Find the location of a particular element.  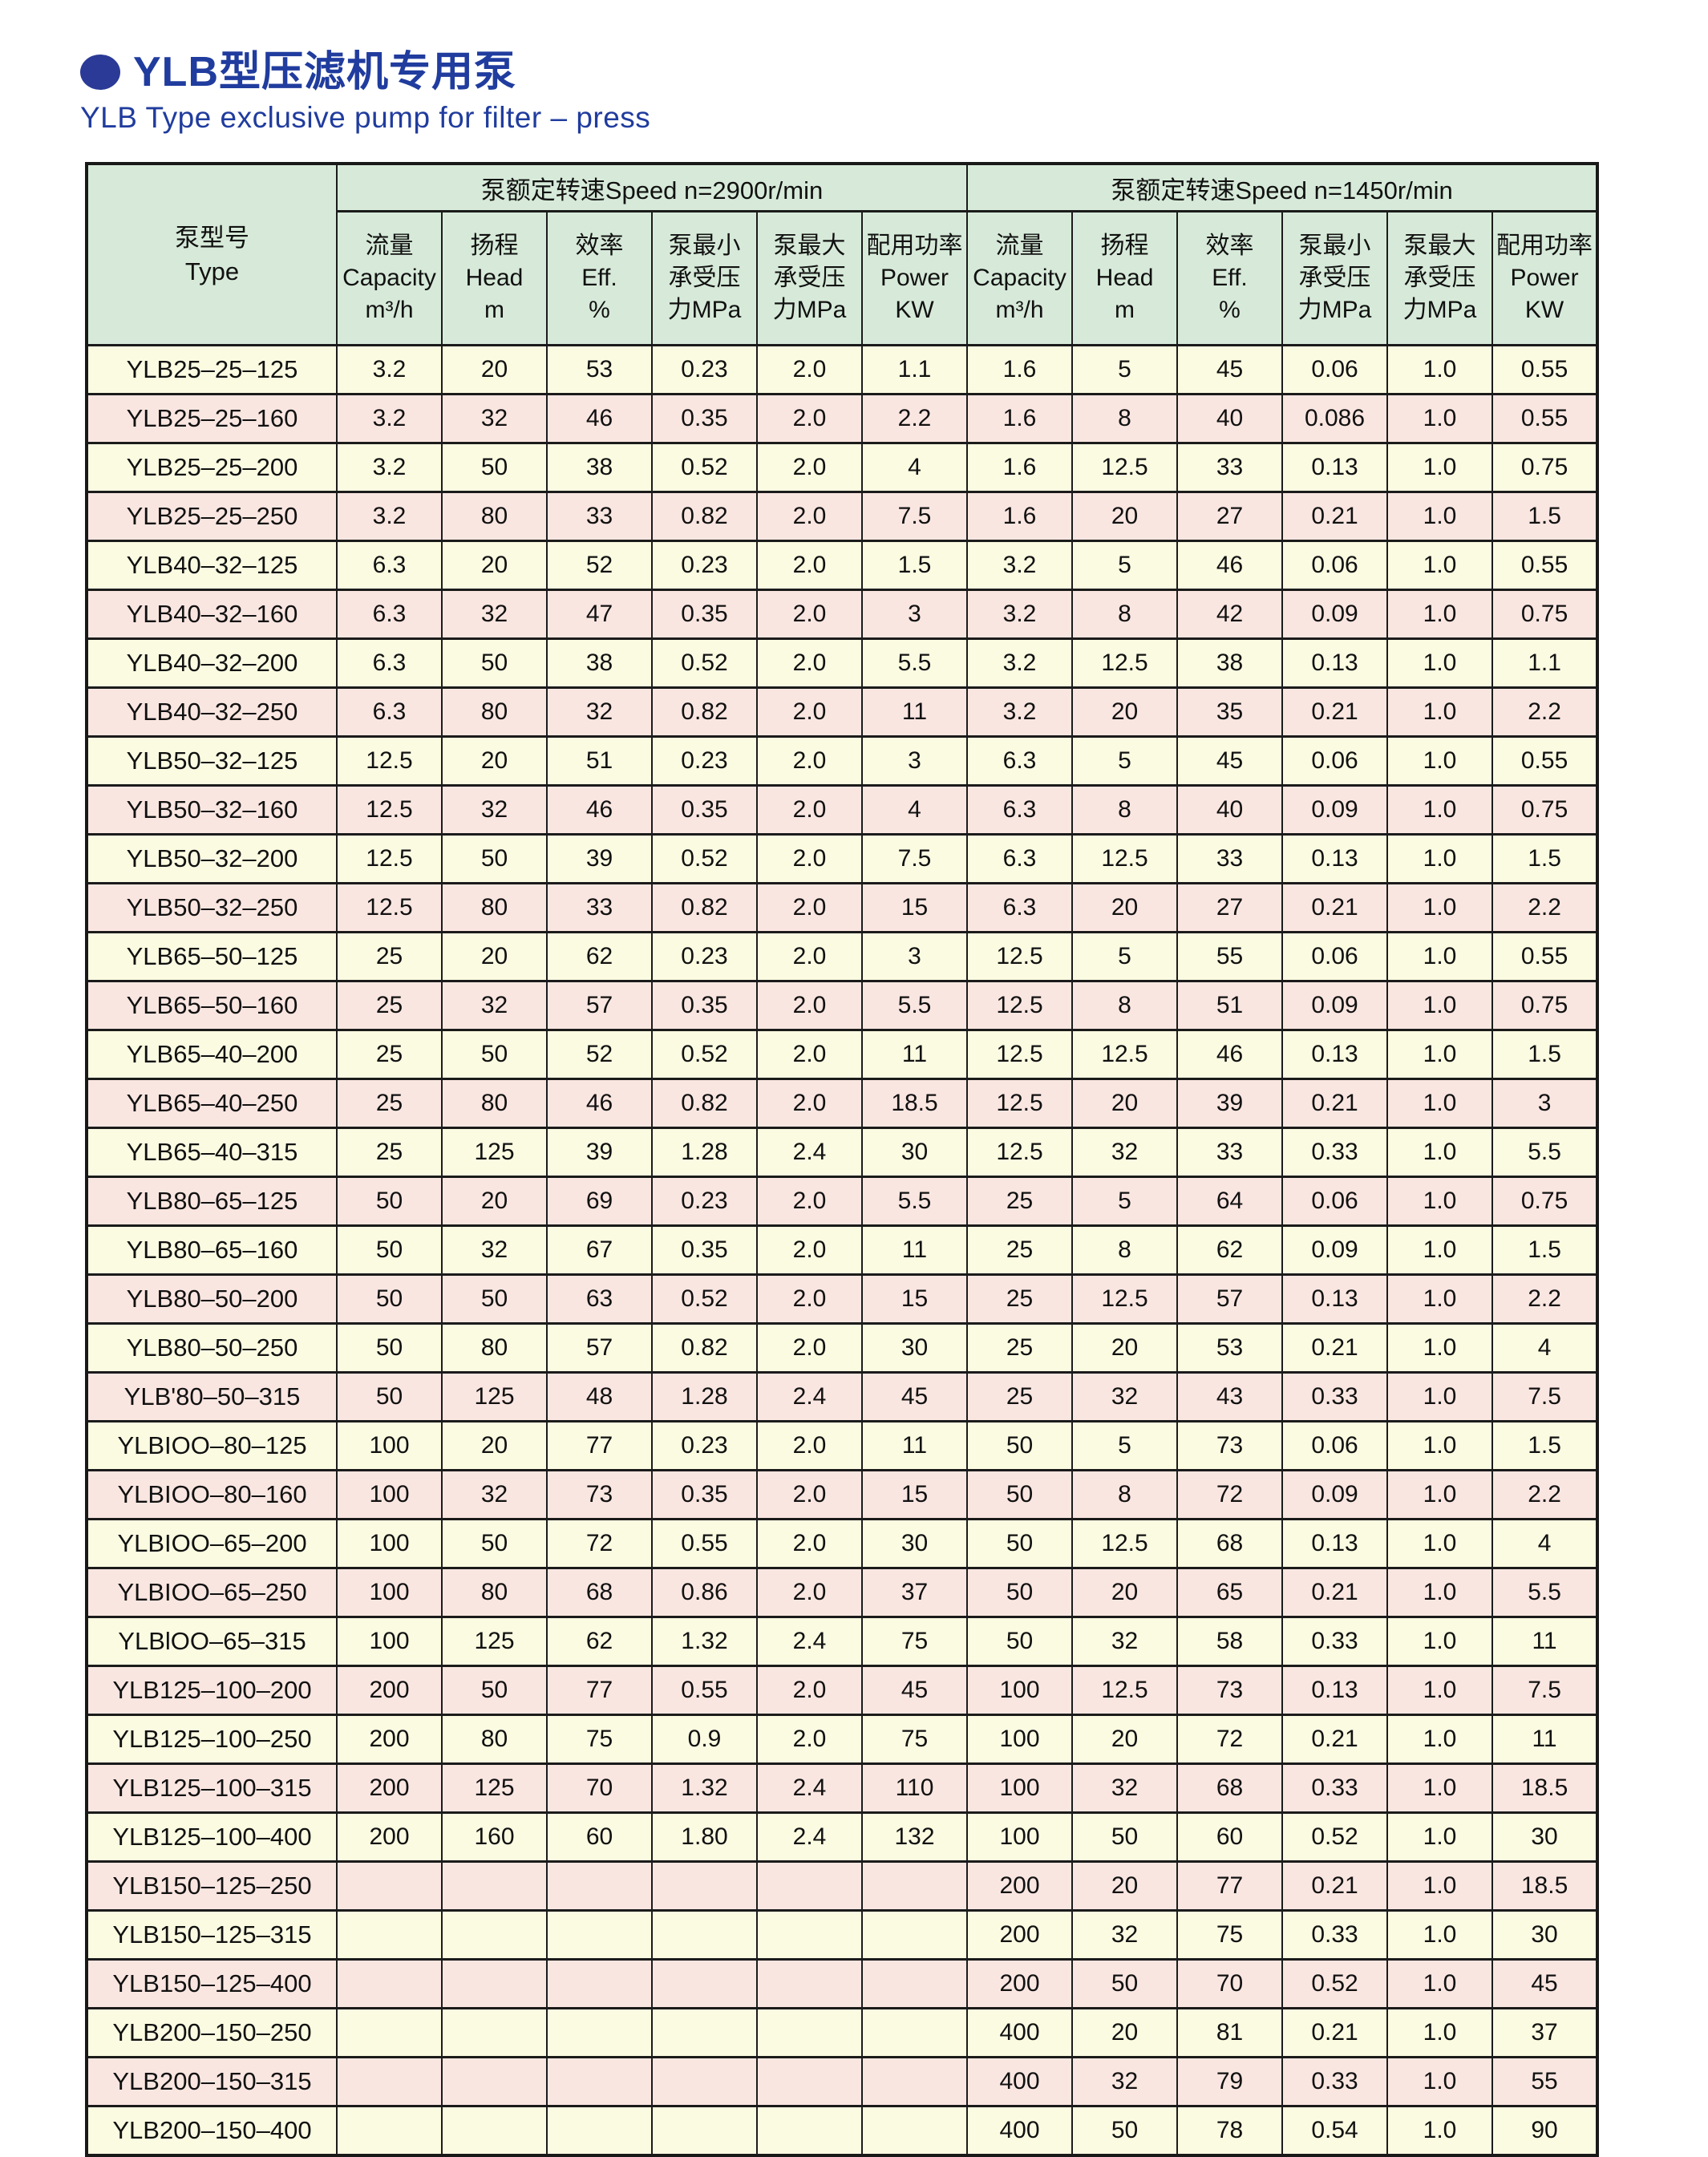

value-cell: 48 is located at coordinates (599, 1397).